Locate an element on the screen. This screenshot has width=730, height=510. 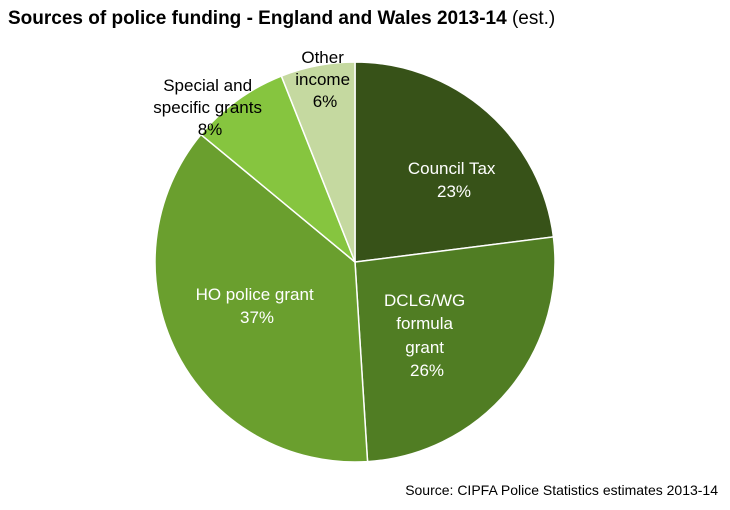
slice-label-council-tax-name: Council Tax is located at coordinates (452, 168).